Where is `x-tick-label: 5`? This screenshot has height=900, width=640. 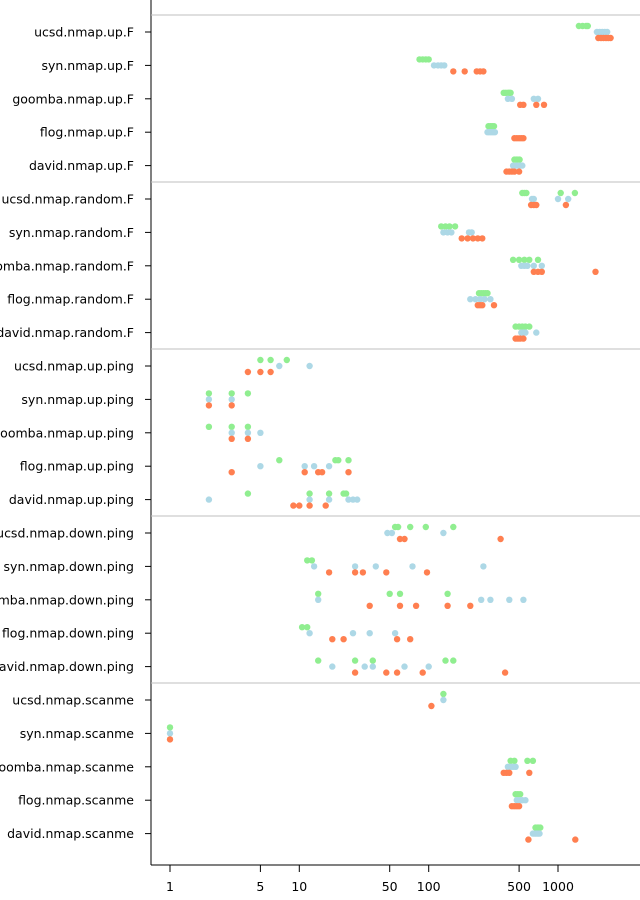 x-tick-label: 5 is located at coordinates (260, 886).